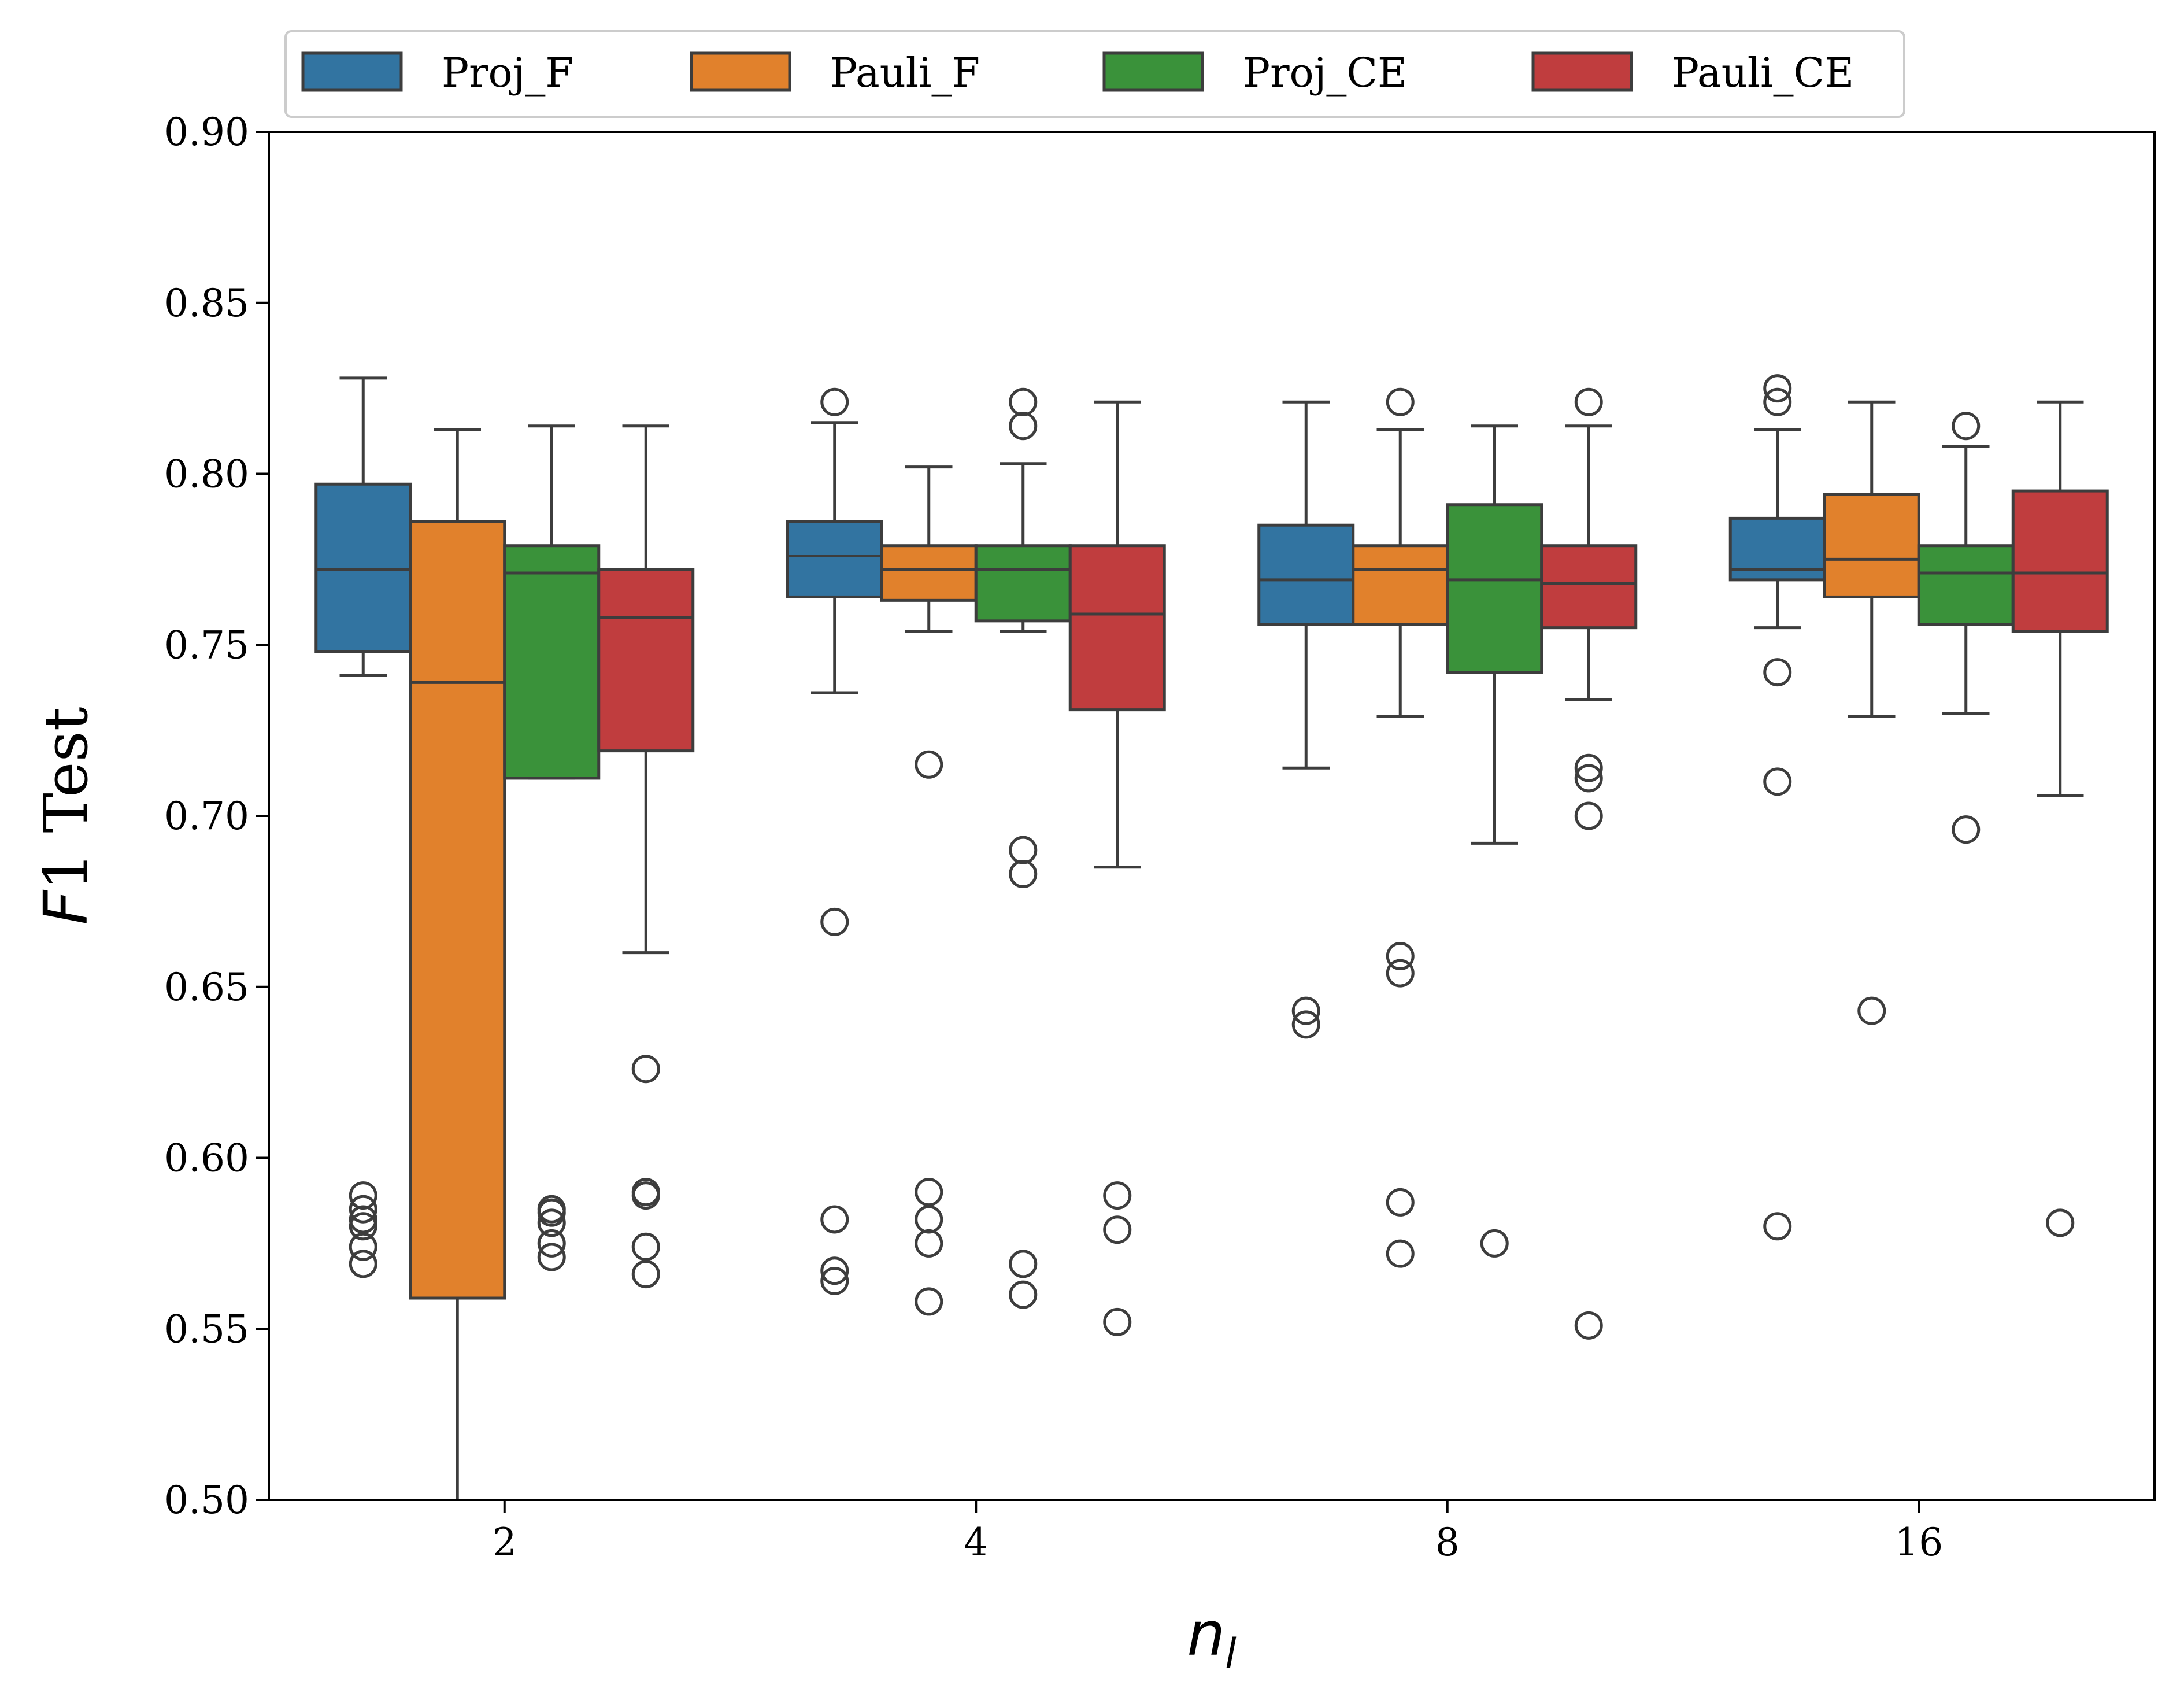 This screenshot has width=2184, height=1704. What do you see at coordinates (206, 645) in the screenshot?
I see `y-tick-label: 0.75` at bounding box center [206, 645].